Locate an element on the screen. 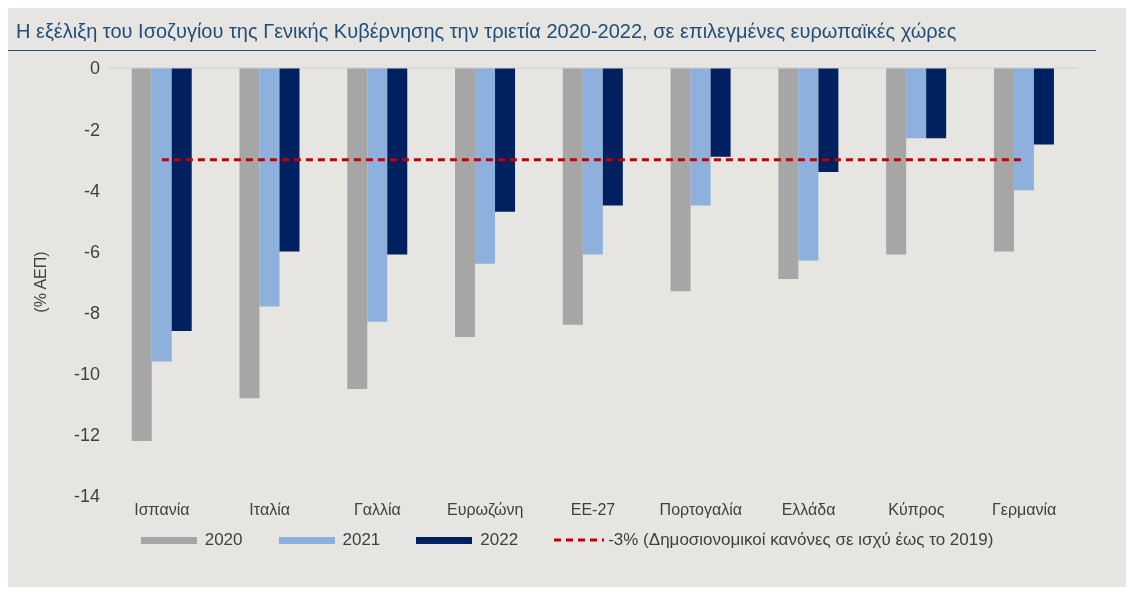  y-tick-label: -6 is located at coordinates (91, 251).